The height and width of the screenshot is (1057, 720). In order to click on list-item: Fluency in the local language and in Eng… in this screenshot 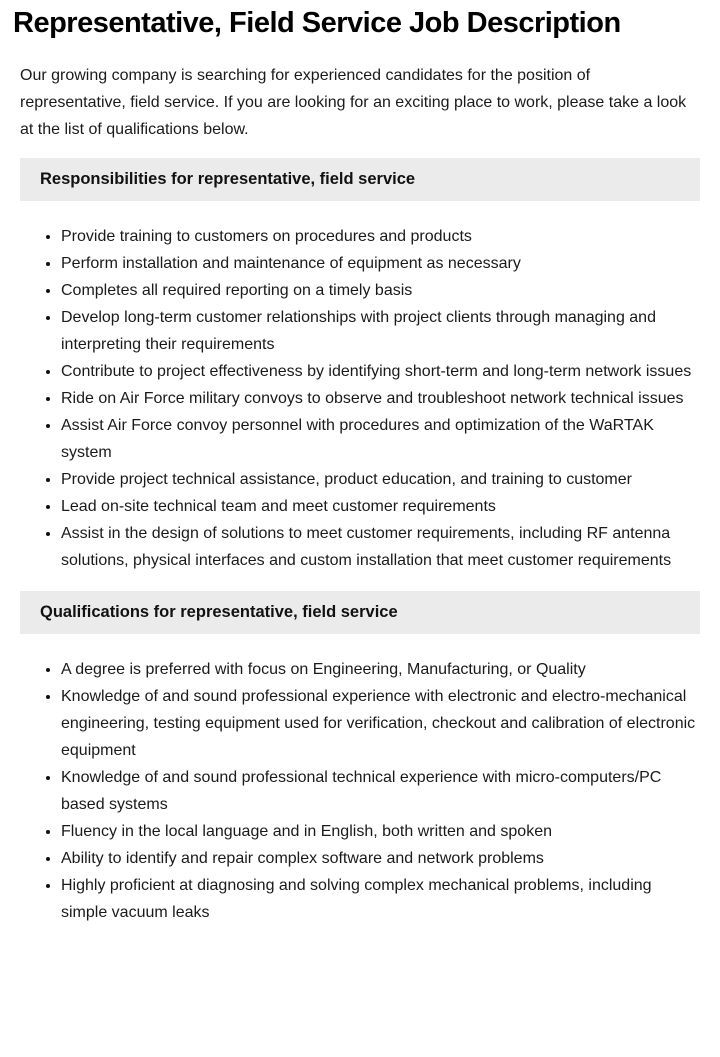, I will do `click(380, 831)`.